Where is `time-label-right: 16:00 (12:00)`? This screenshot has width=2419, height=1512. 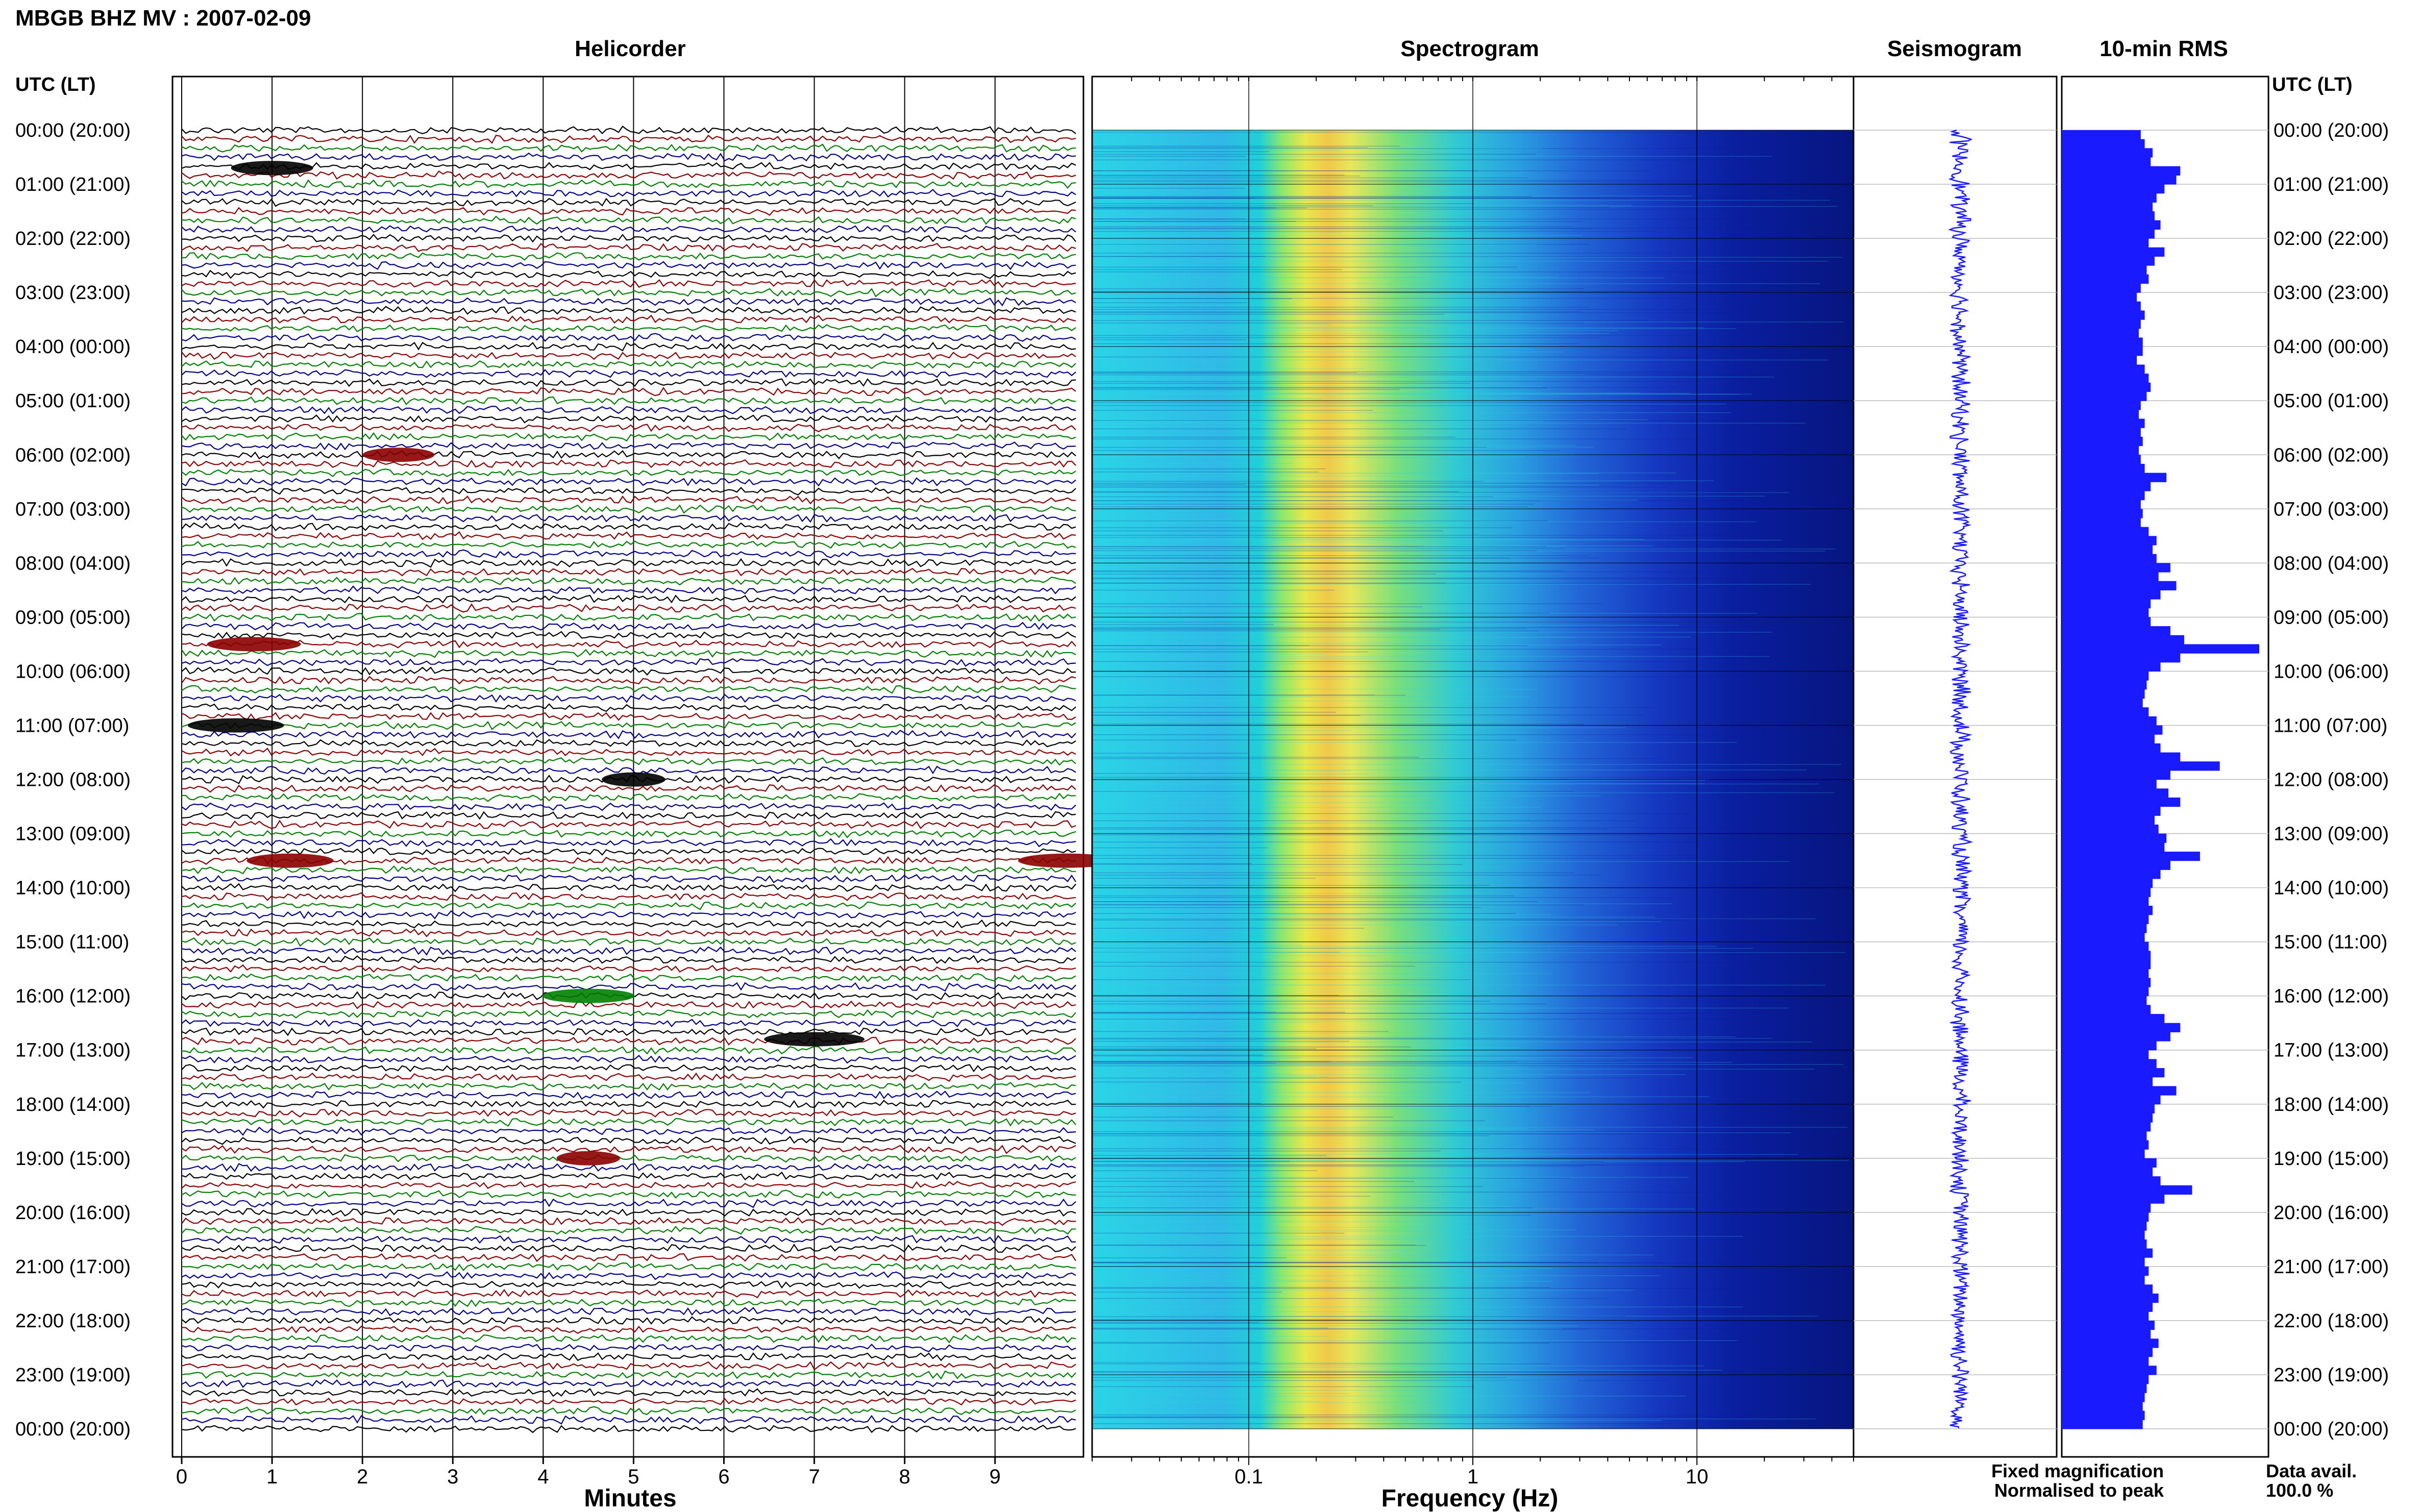
time-label-right: 16:00 (12:00) is located at coordinates (2331, 996).